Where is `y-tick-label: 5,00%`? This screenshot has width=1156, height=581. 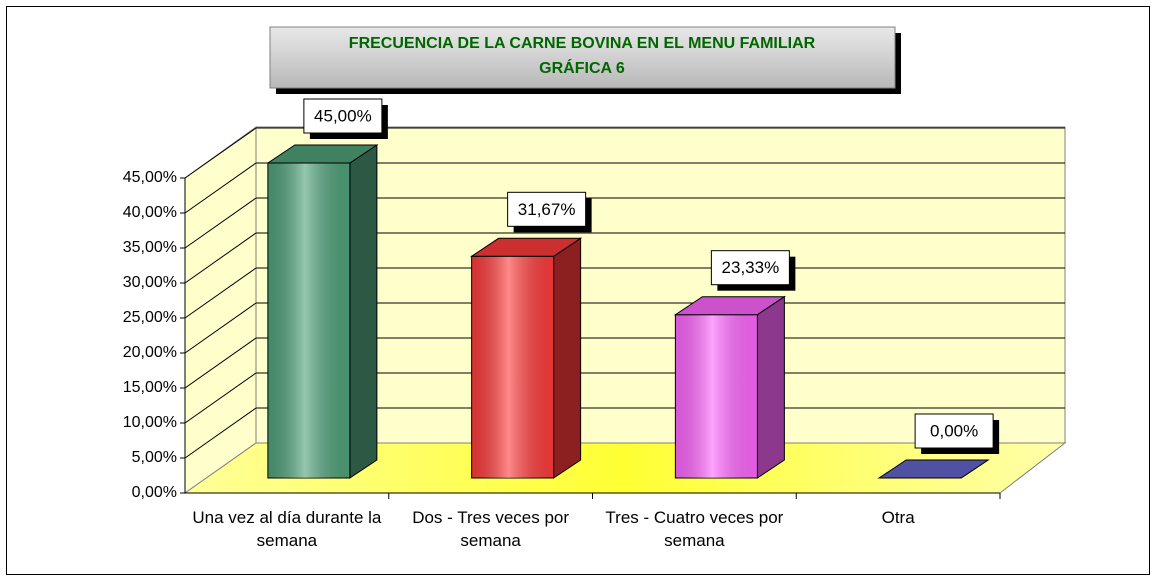 y-tick-label: 5,00% is located at coordinates (154, 457).